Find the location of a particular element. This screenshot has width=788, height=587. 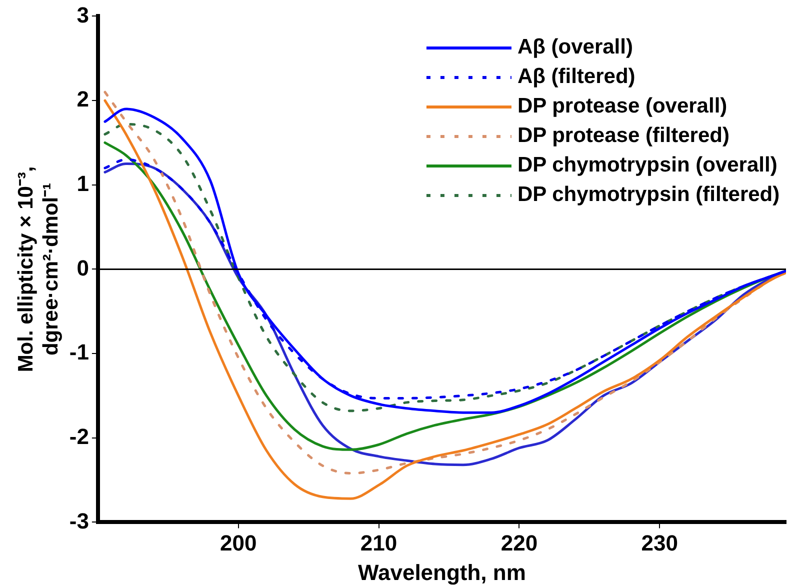

y-tick-label: 3 is located at coordinates (82, 15).